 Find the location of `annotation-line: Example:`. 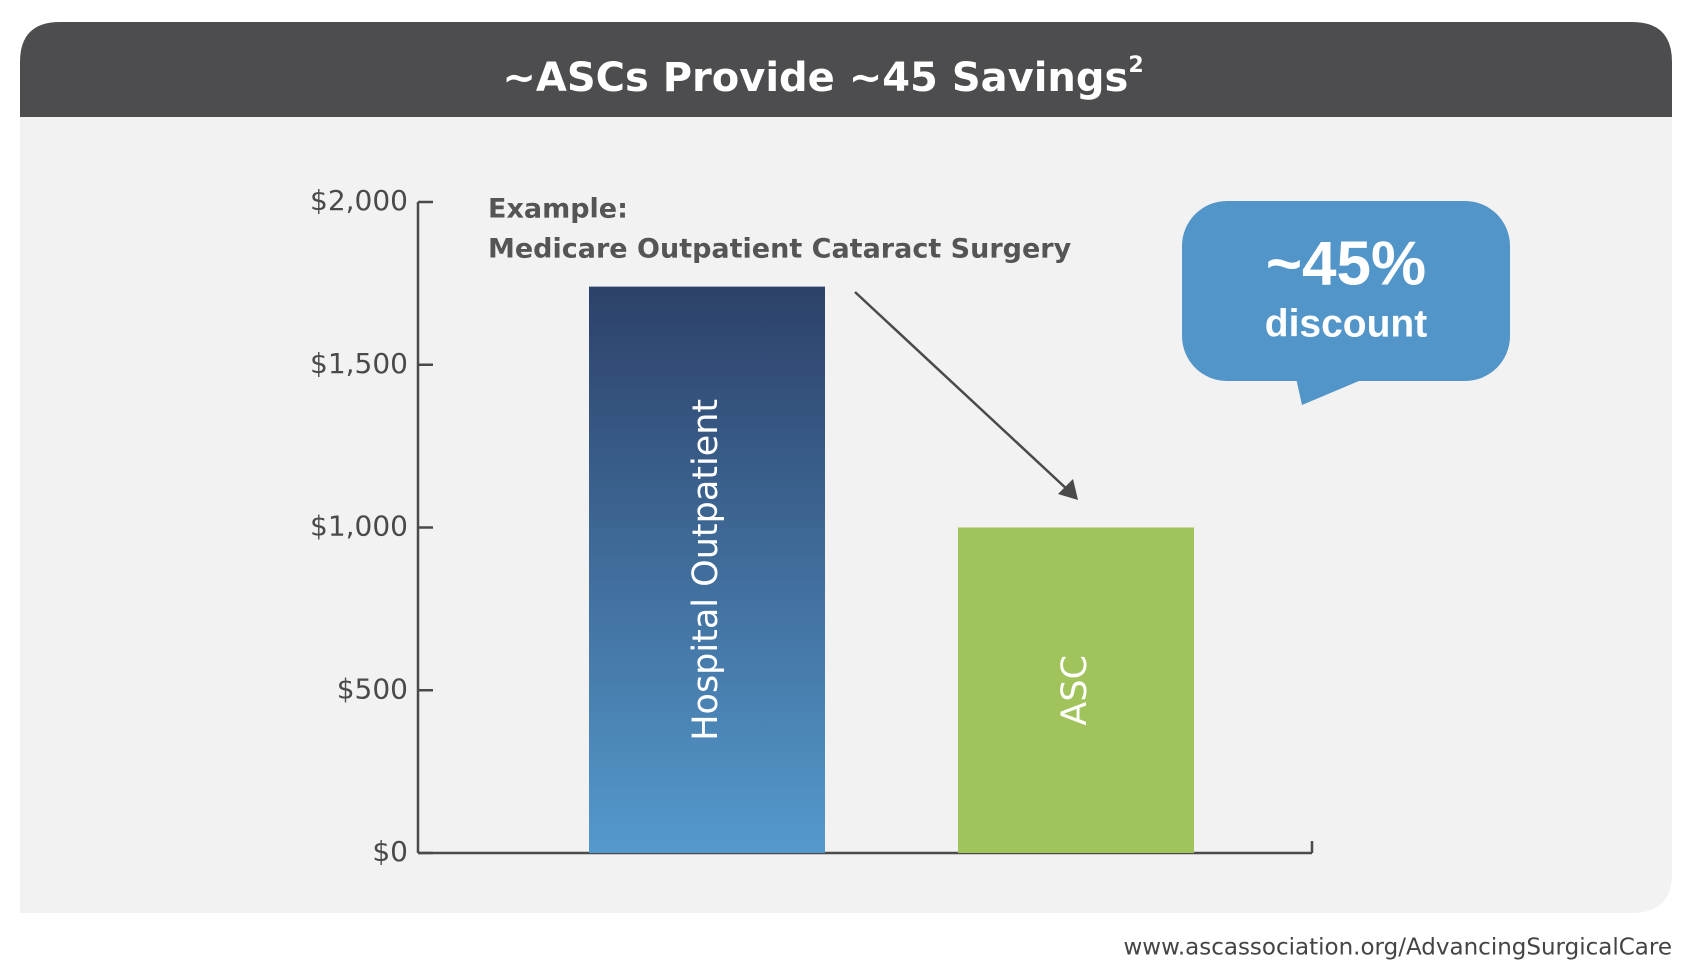

annotation-line: Example: is located at coordinates (558, 209).